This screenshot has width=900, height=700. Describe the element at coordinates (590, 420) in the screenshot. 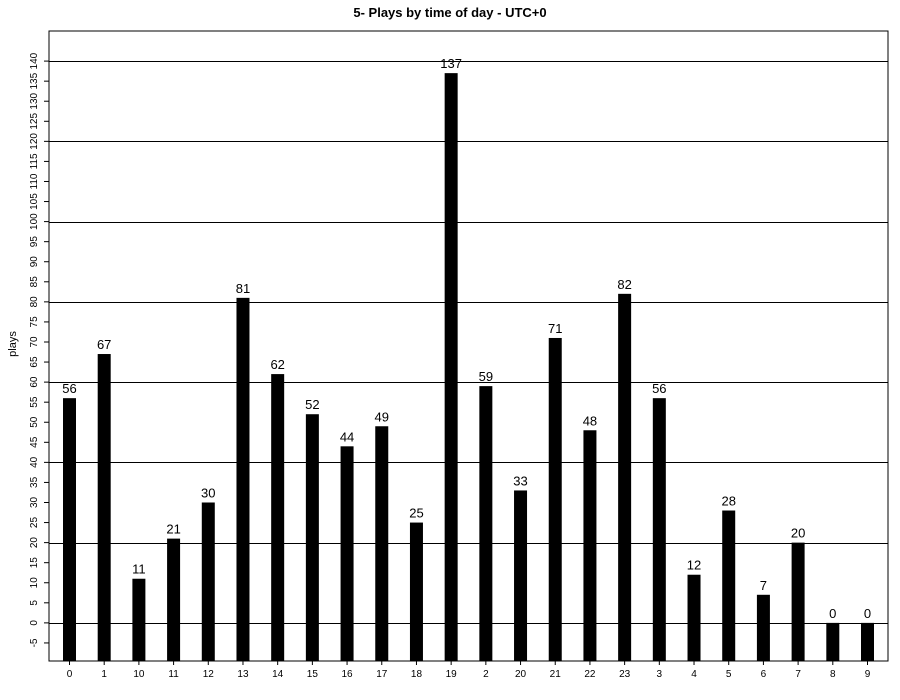

I see `data-label-hour-22: 48` at that location.